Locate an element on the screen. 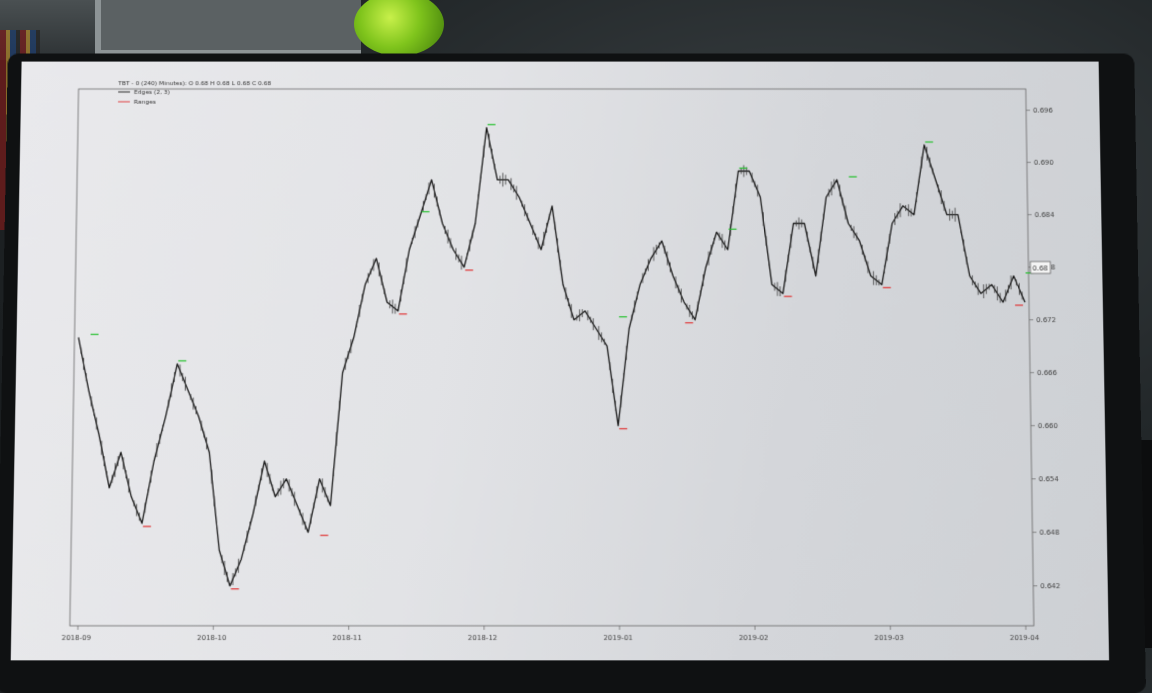 This screenshot has height=693, width=1152. green-ball-object is located at coordinates (399, 28).